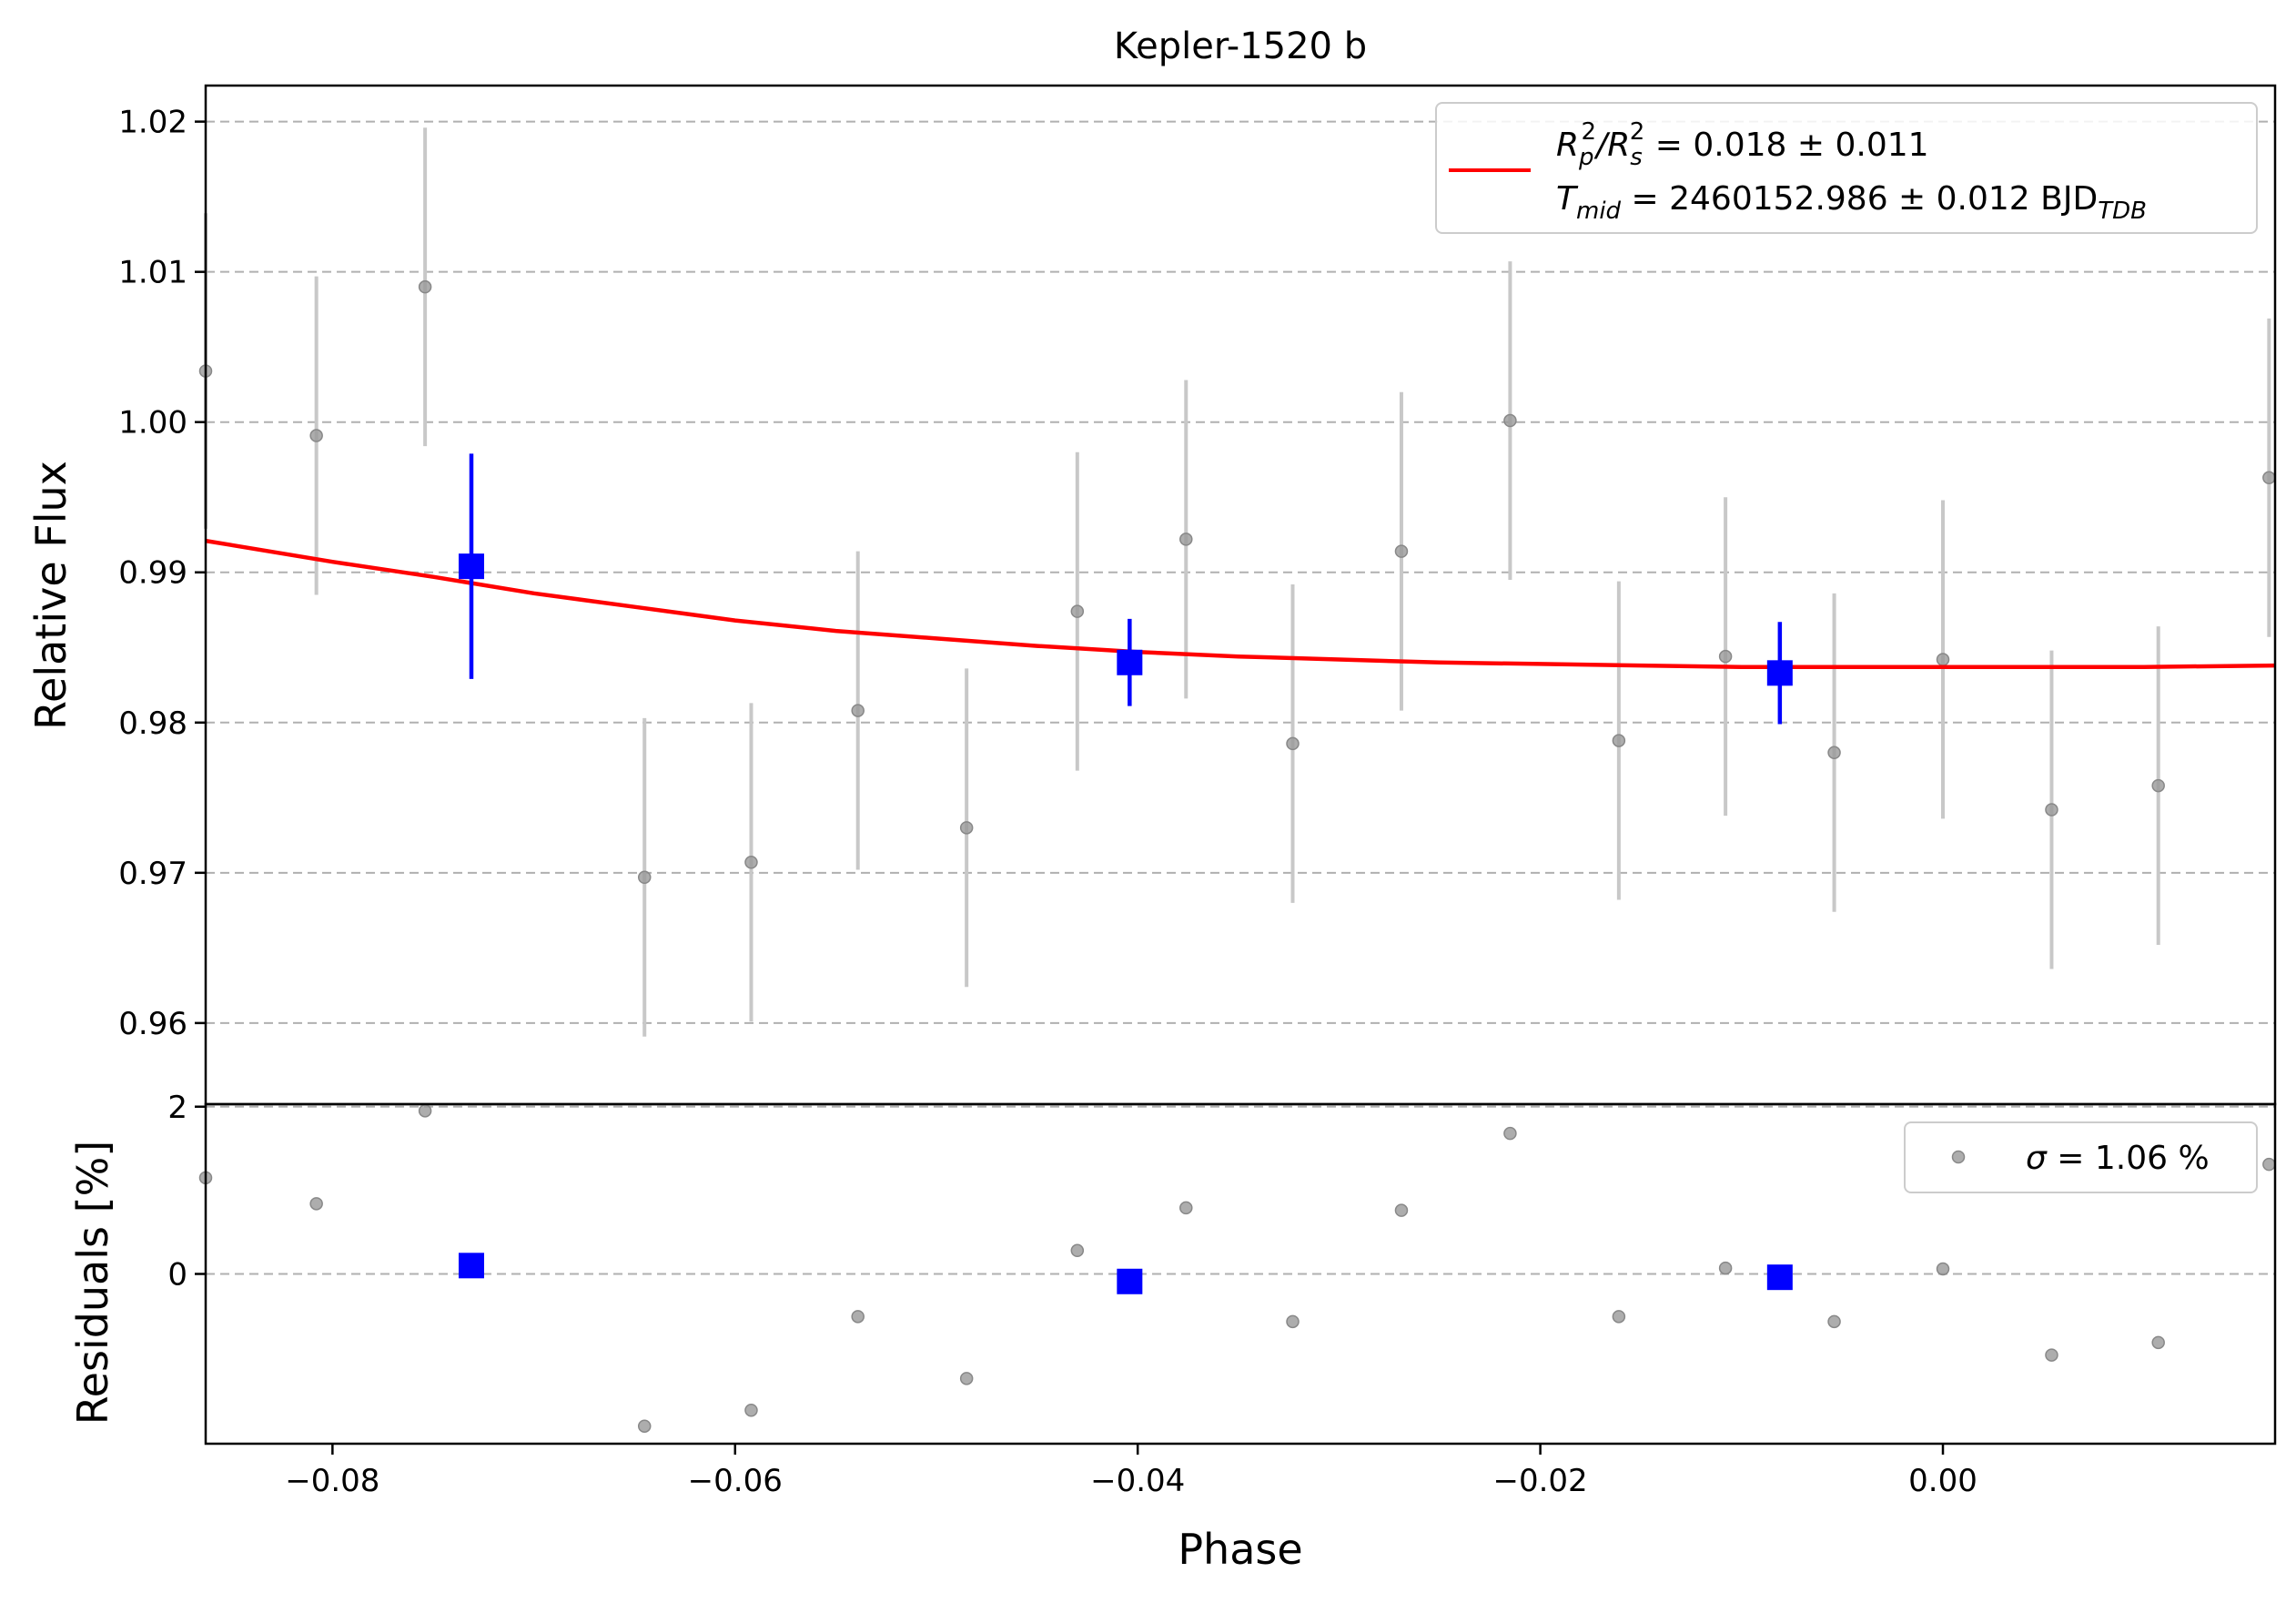  Describe the element at coordinates (153, 874) in the screenshot. I see `flux-y-tick-label: 0.97` at that location.